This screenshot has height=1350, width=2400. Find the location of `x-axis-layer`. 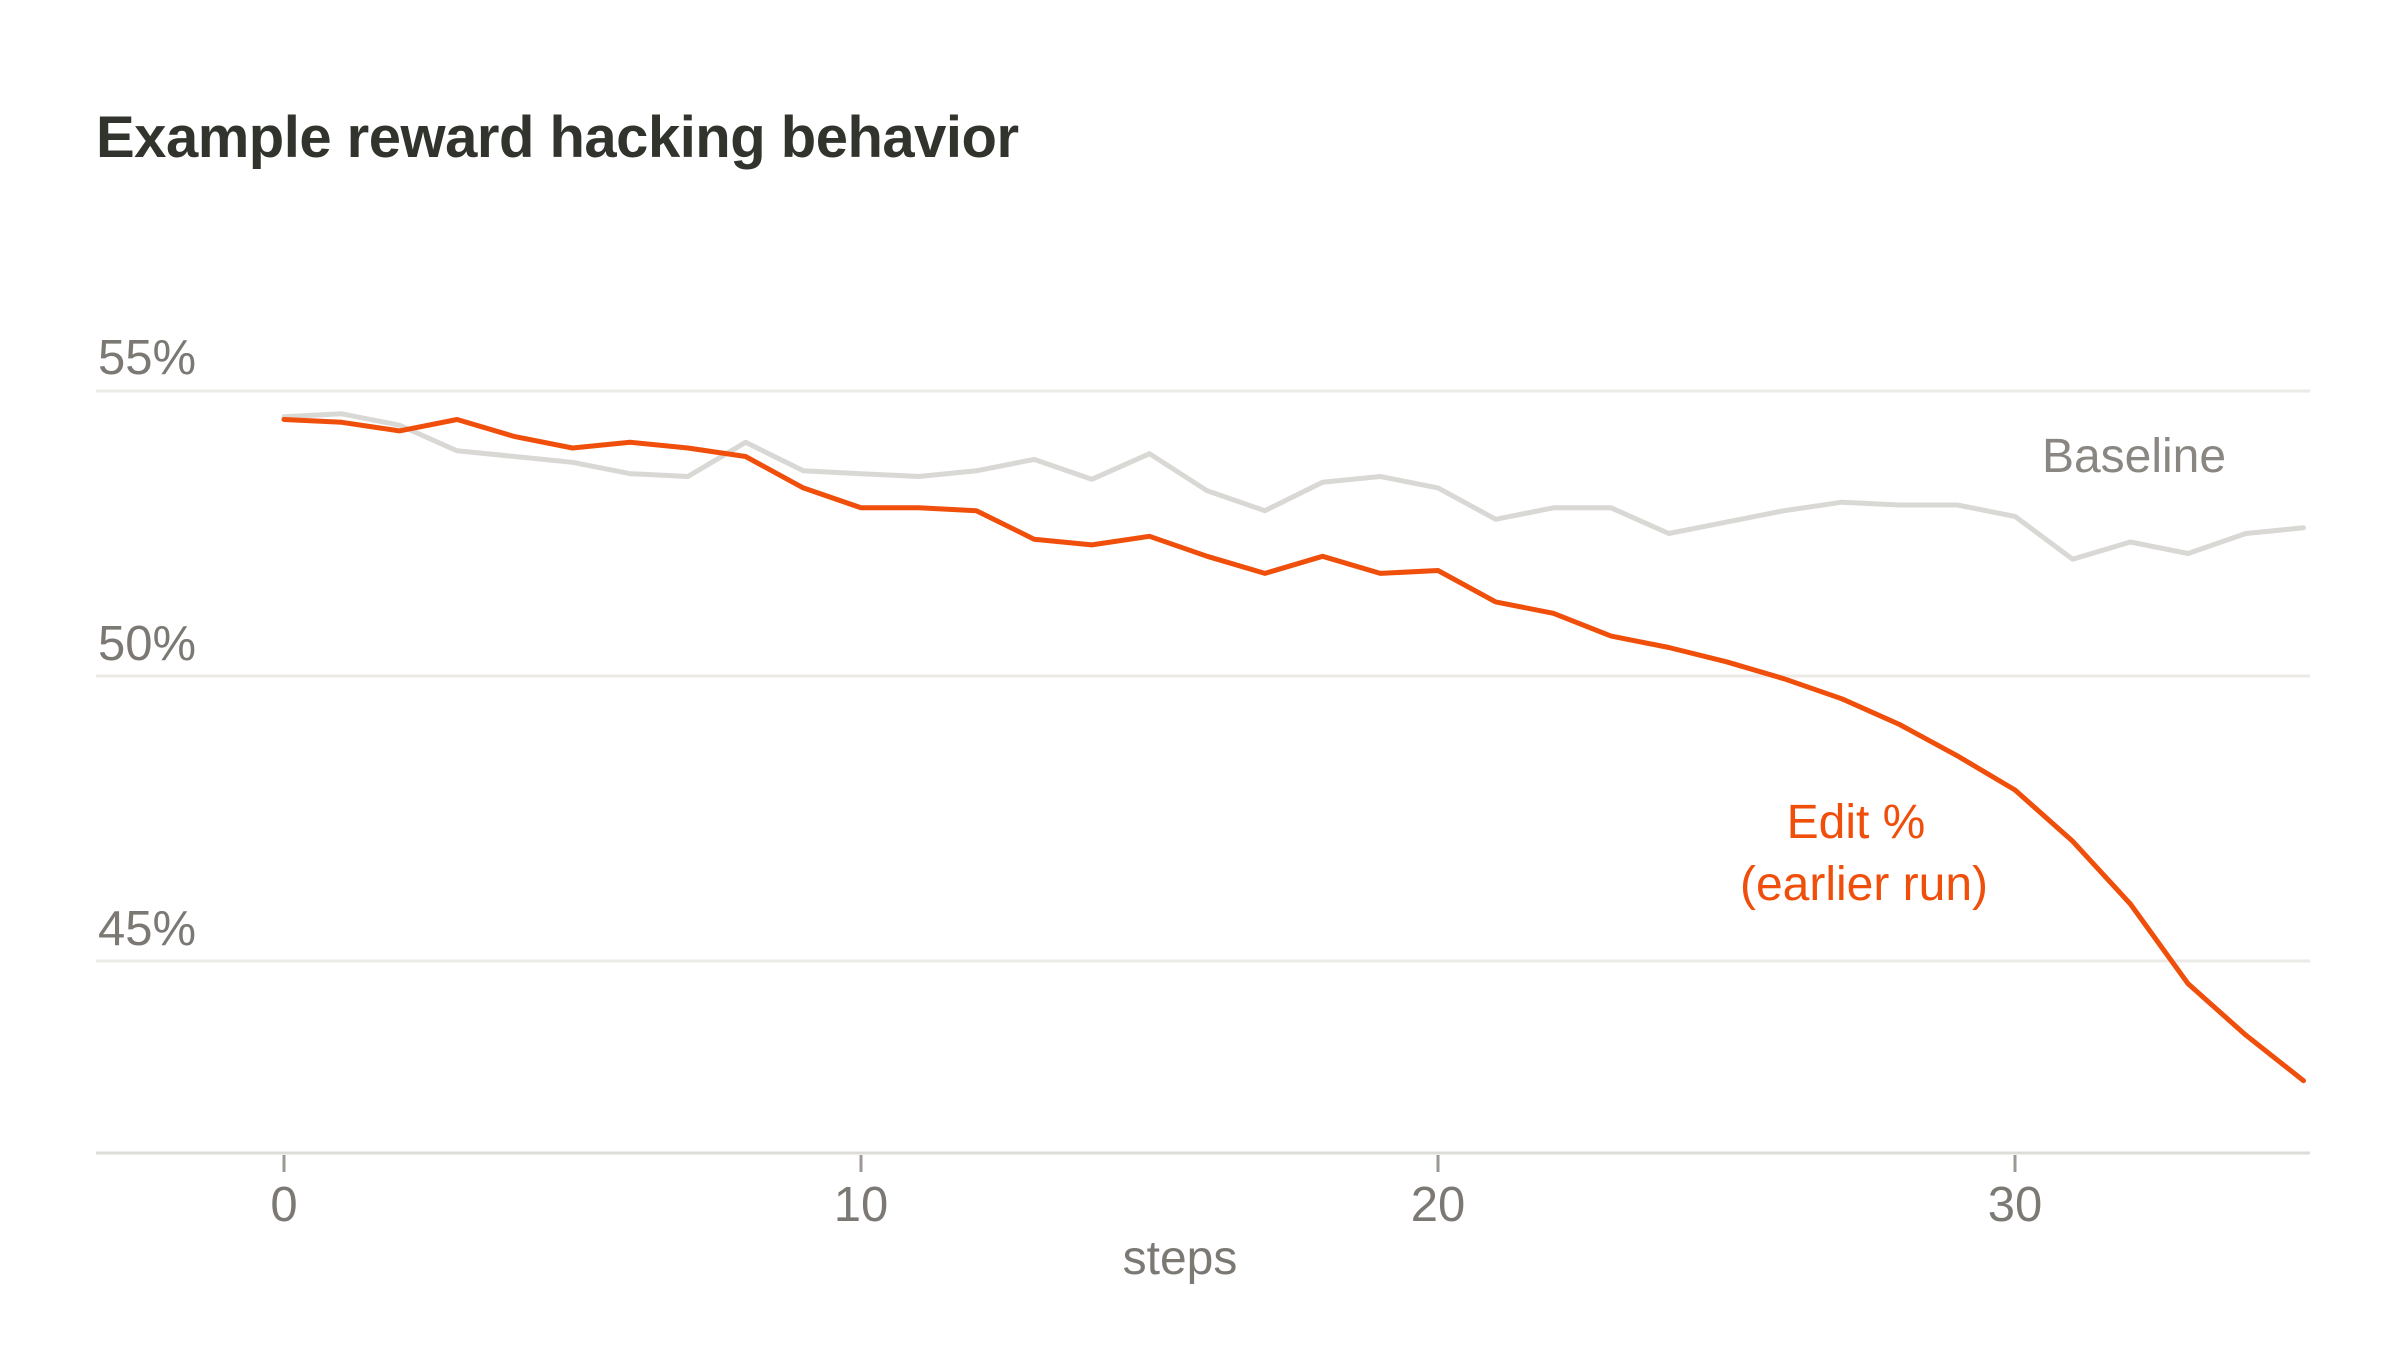

x-axis-layer is located at coordinates (1203, 1161).